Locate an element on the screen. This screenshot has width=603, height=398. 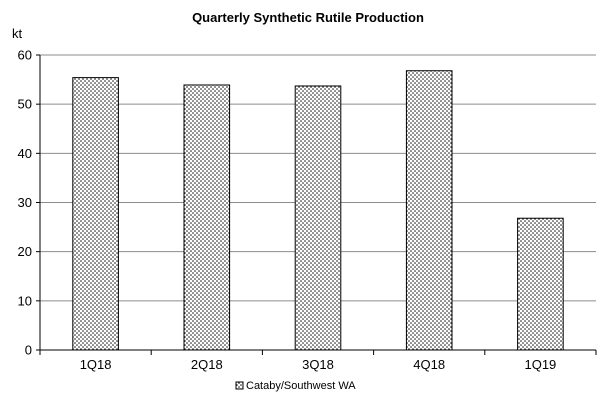
x-tick-labels: 1Q18 2Q18 3Q18 4Q18 1Q19 is located at coordinates (318, 364).